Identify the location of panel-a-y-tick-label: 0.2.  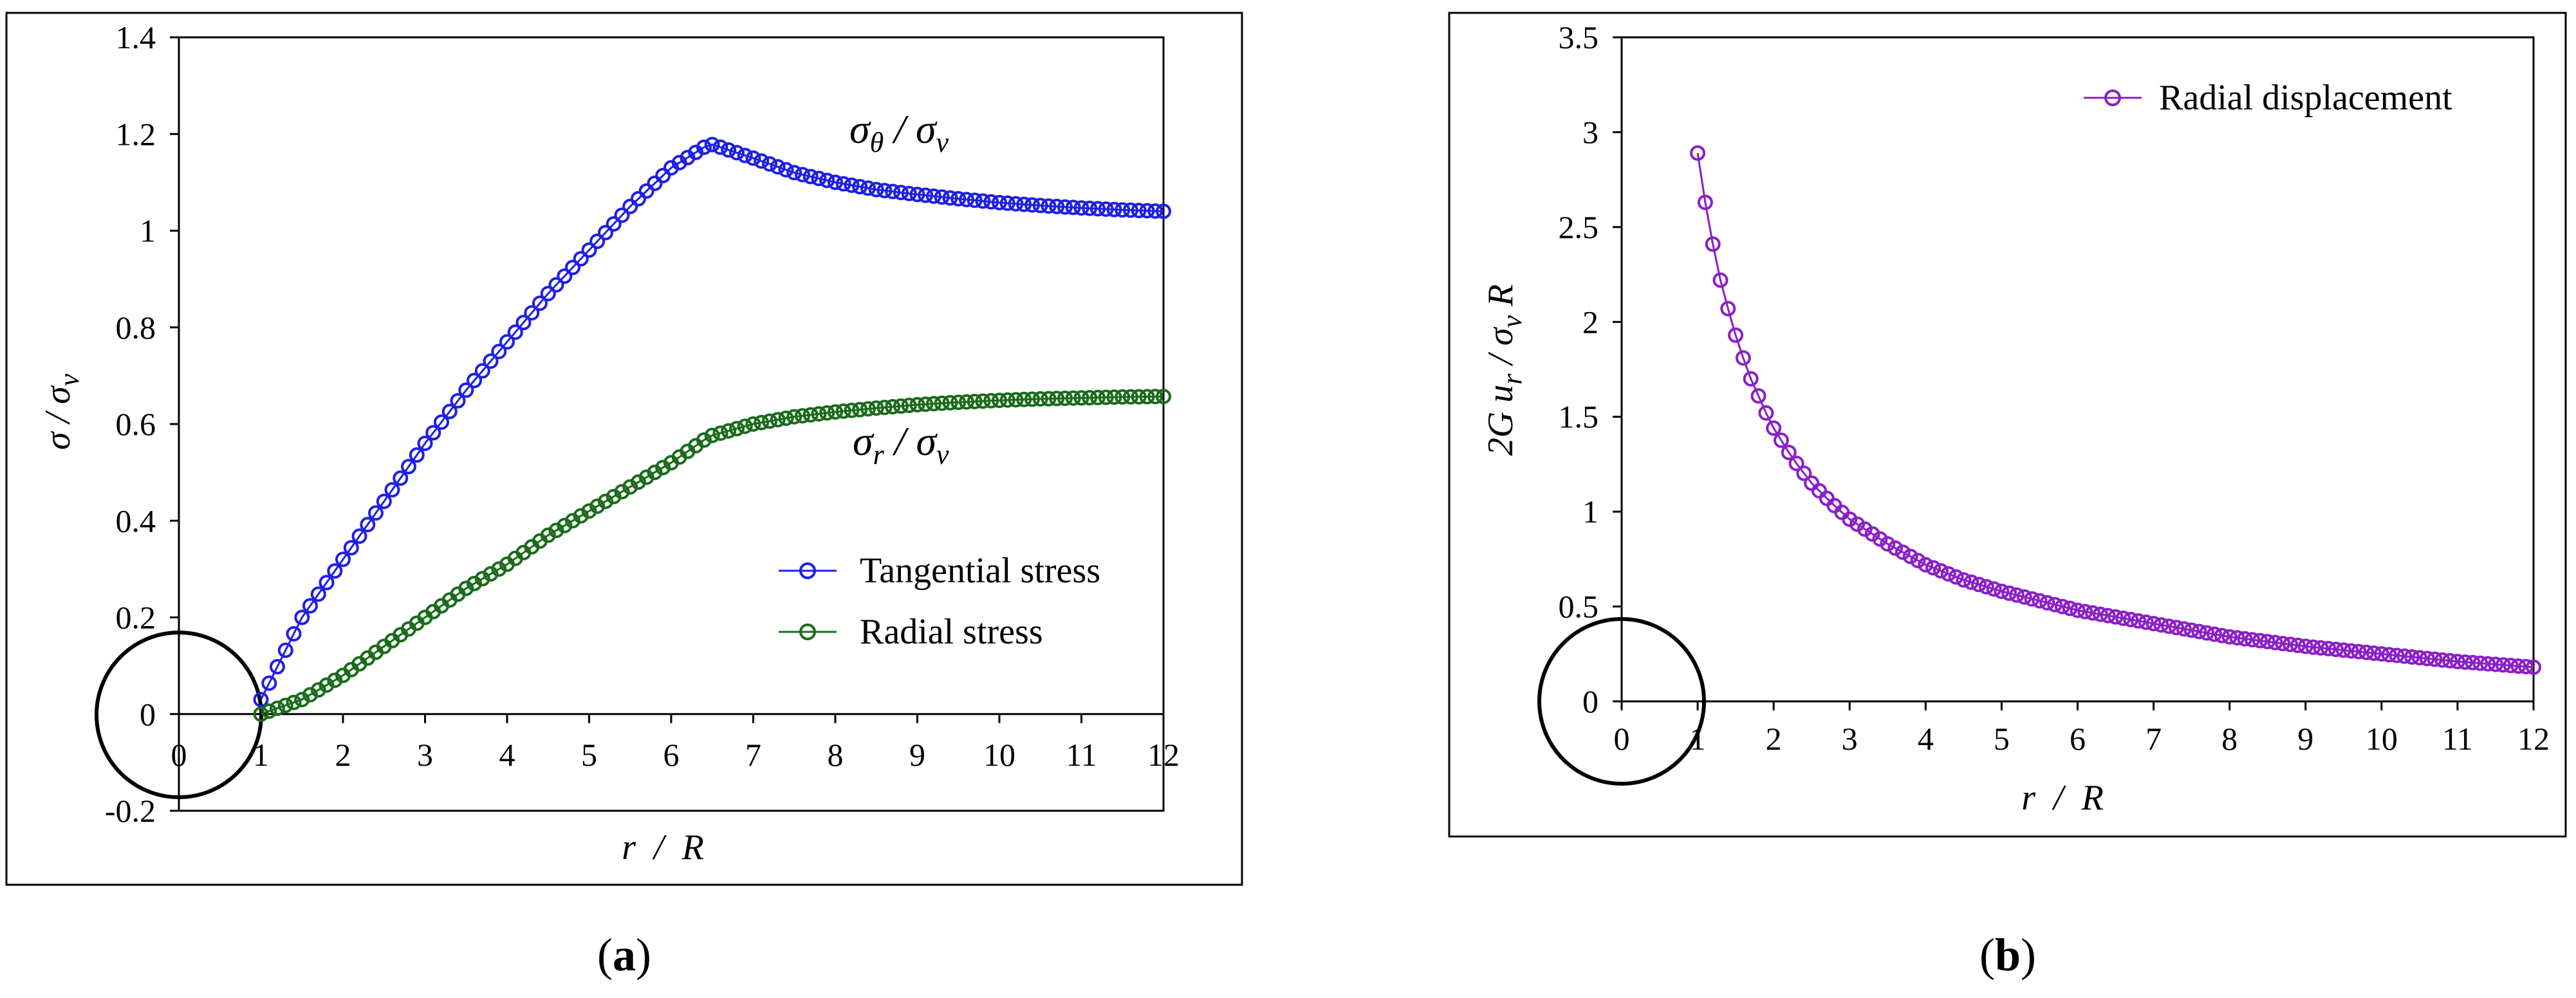
(136, 618).